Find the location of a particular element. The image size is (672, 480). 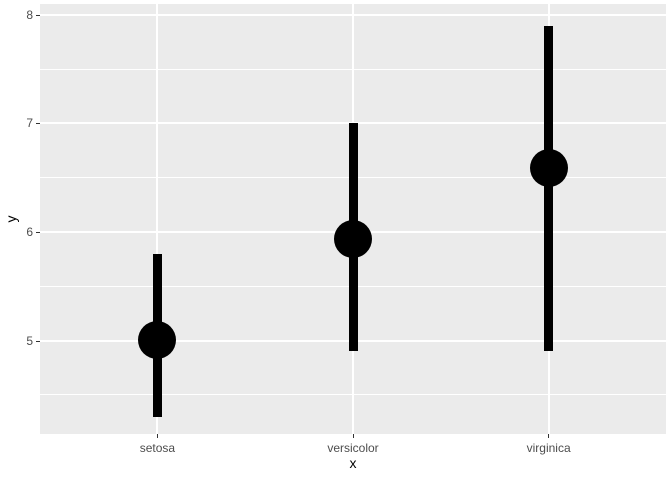

y-tick-label: 6 is located at coordinates (29, 232).